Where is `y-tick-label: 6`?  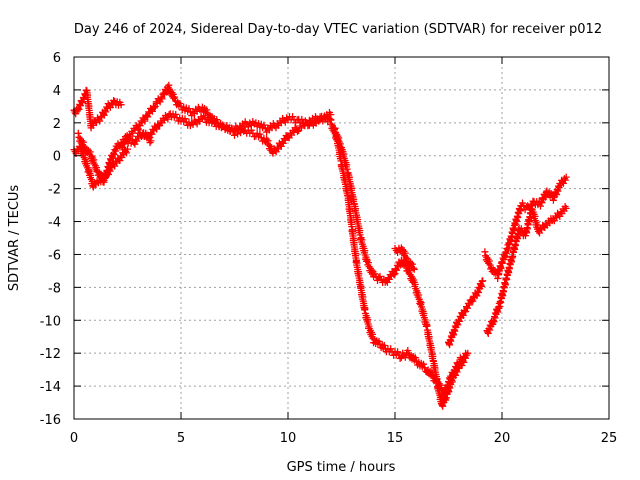 y-tick-label: 6 is located at coordinates (57, 58).